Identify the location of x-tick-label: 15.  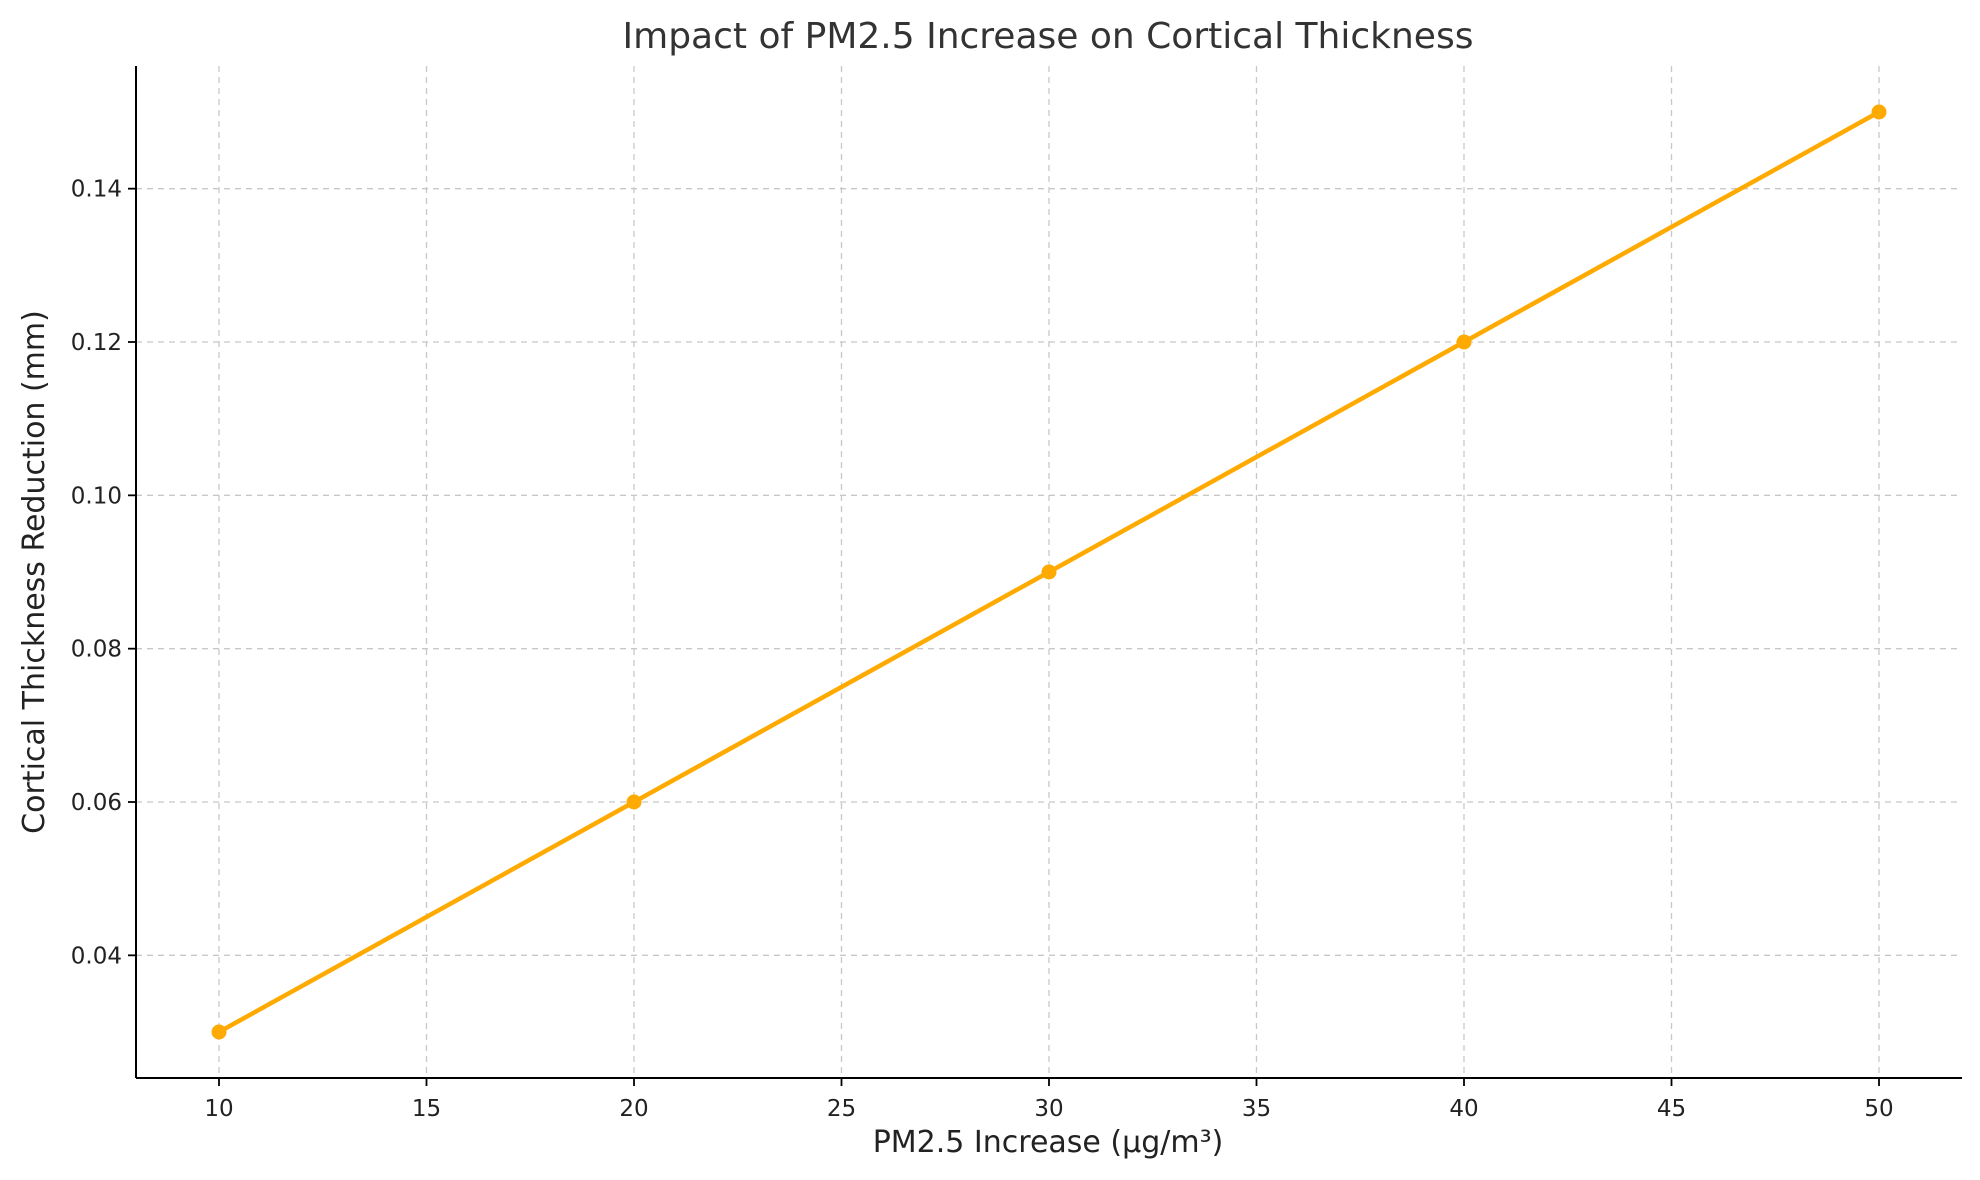
(426, 1109).